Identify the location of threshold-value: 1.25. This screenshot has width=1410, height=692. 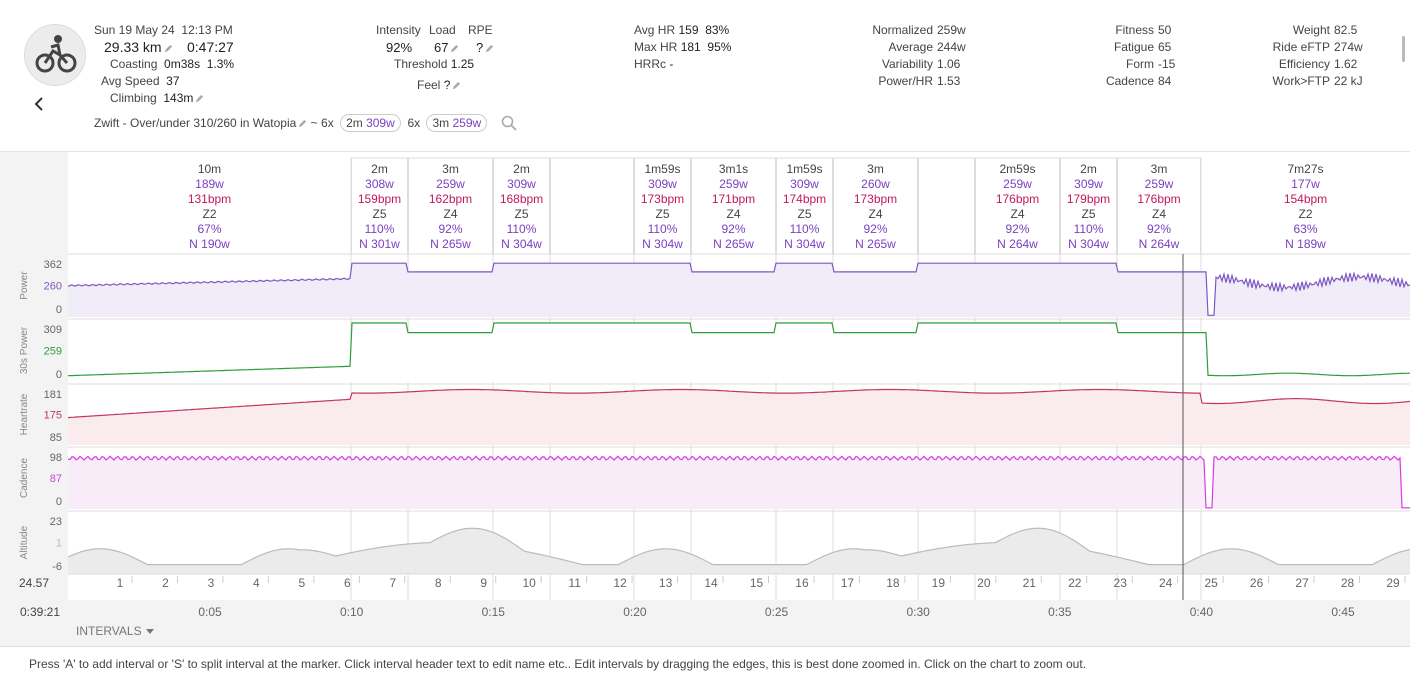
(462, 64).